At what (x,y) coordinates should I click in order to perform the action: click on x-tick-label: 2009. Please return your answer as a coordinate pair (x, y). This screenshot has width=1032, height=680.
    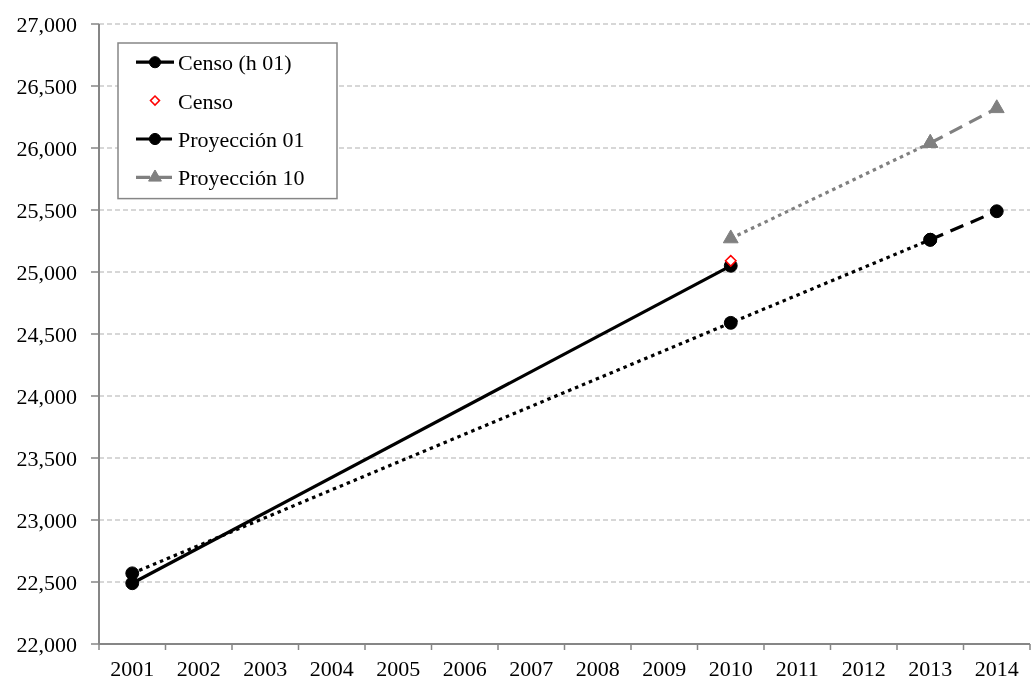
    Looking at the image, I should click on (664, 668).